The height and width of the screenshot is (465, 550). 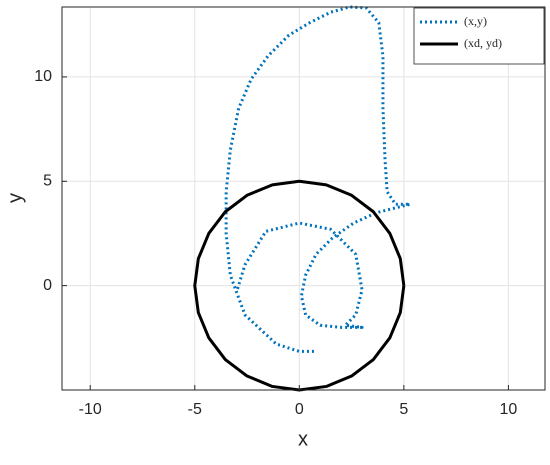 What do you see at coordinates (303, 439) in the screenshot?
I see `x-axis-label: x` at bounding box center [303, 439].